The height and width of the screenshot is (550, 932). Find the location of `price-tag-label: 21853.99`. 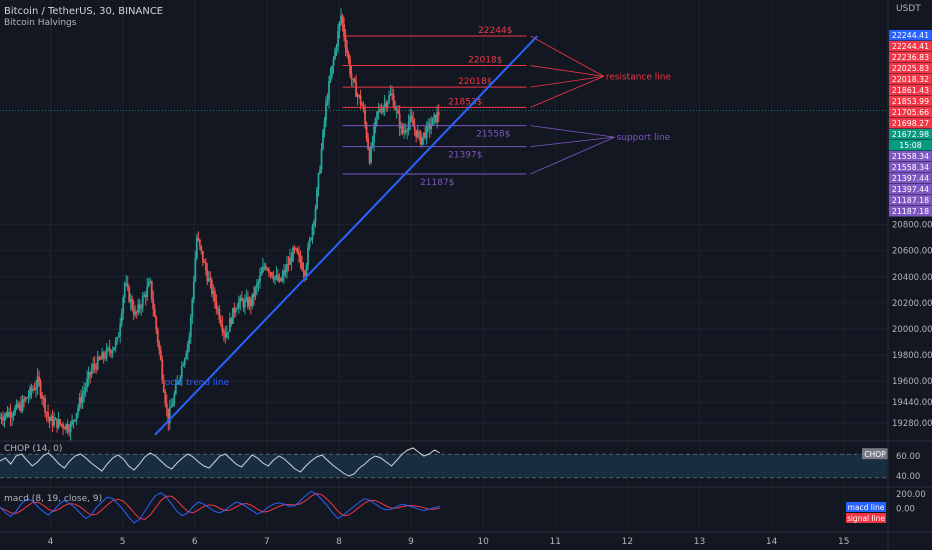

price-tag-label: 21853.99 is located at coordinates (910, 101).